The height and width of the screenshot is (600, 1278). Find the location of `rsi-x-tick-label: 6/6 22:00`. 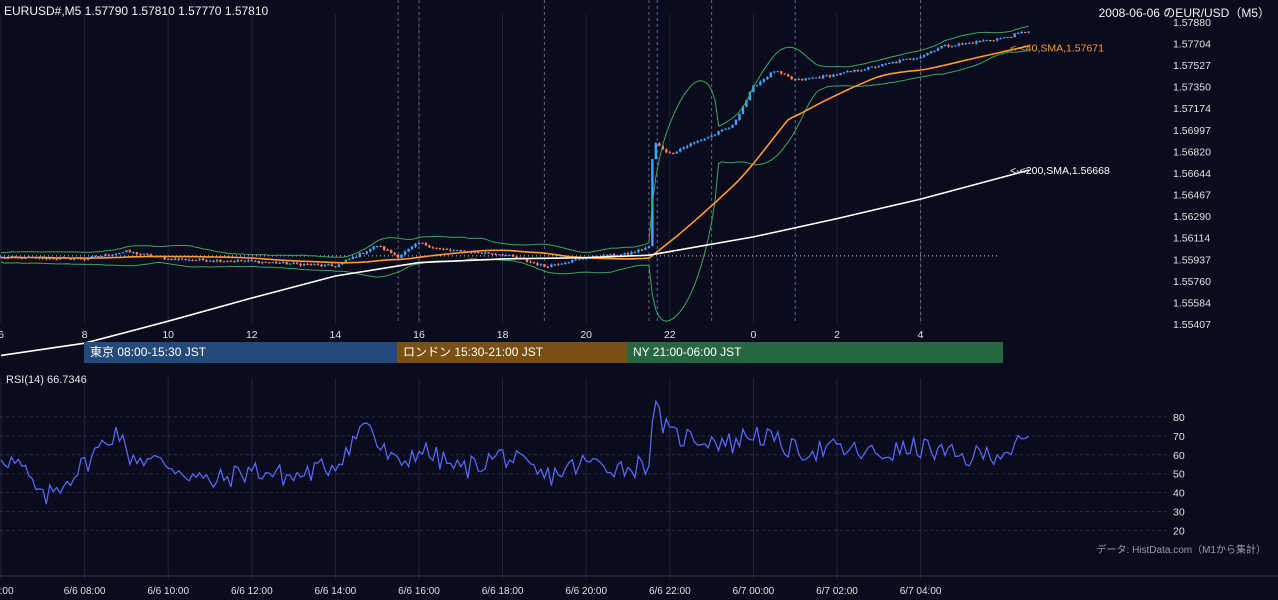

rsi-x-tick-label: 6/6 22:00 is located at coordinates (670, 591).